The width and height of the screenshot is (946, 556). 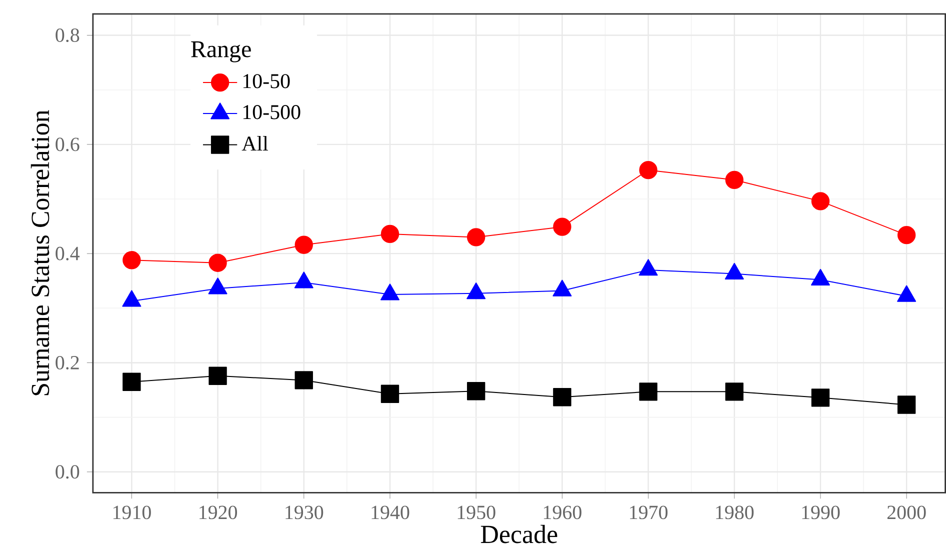 What do you see at coordinates (305, 513) in the screenshot?
I see `x-tick-label: 1930` at bounding box center [305, 513].